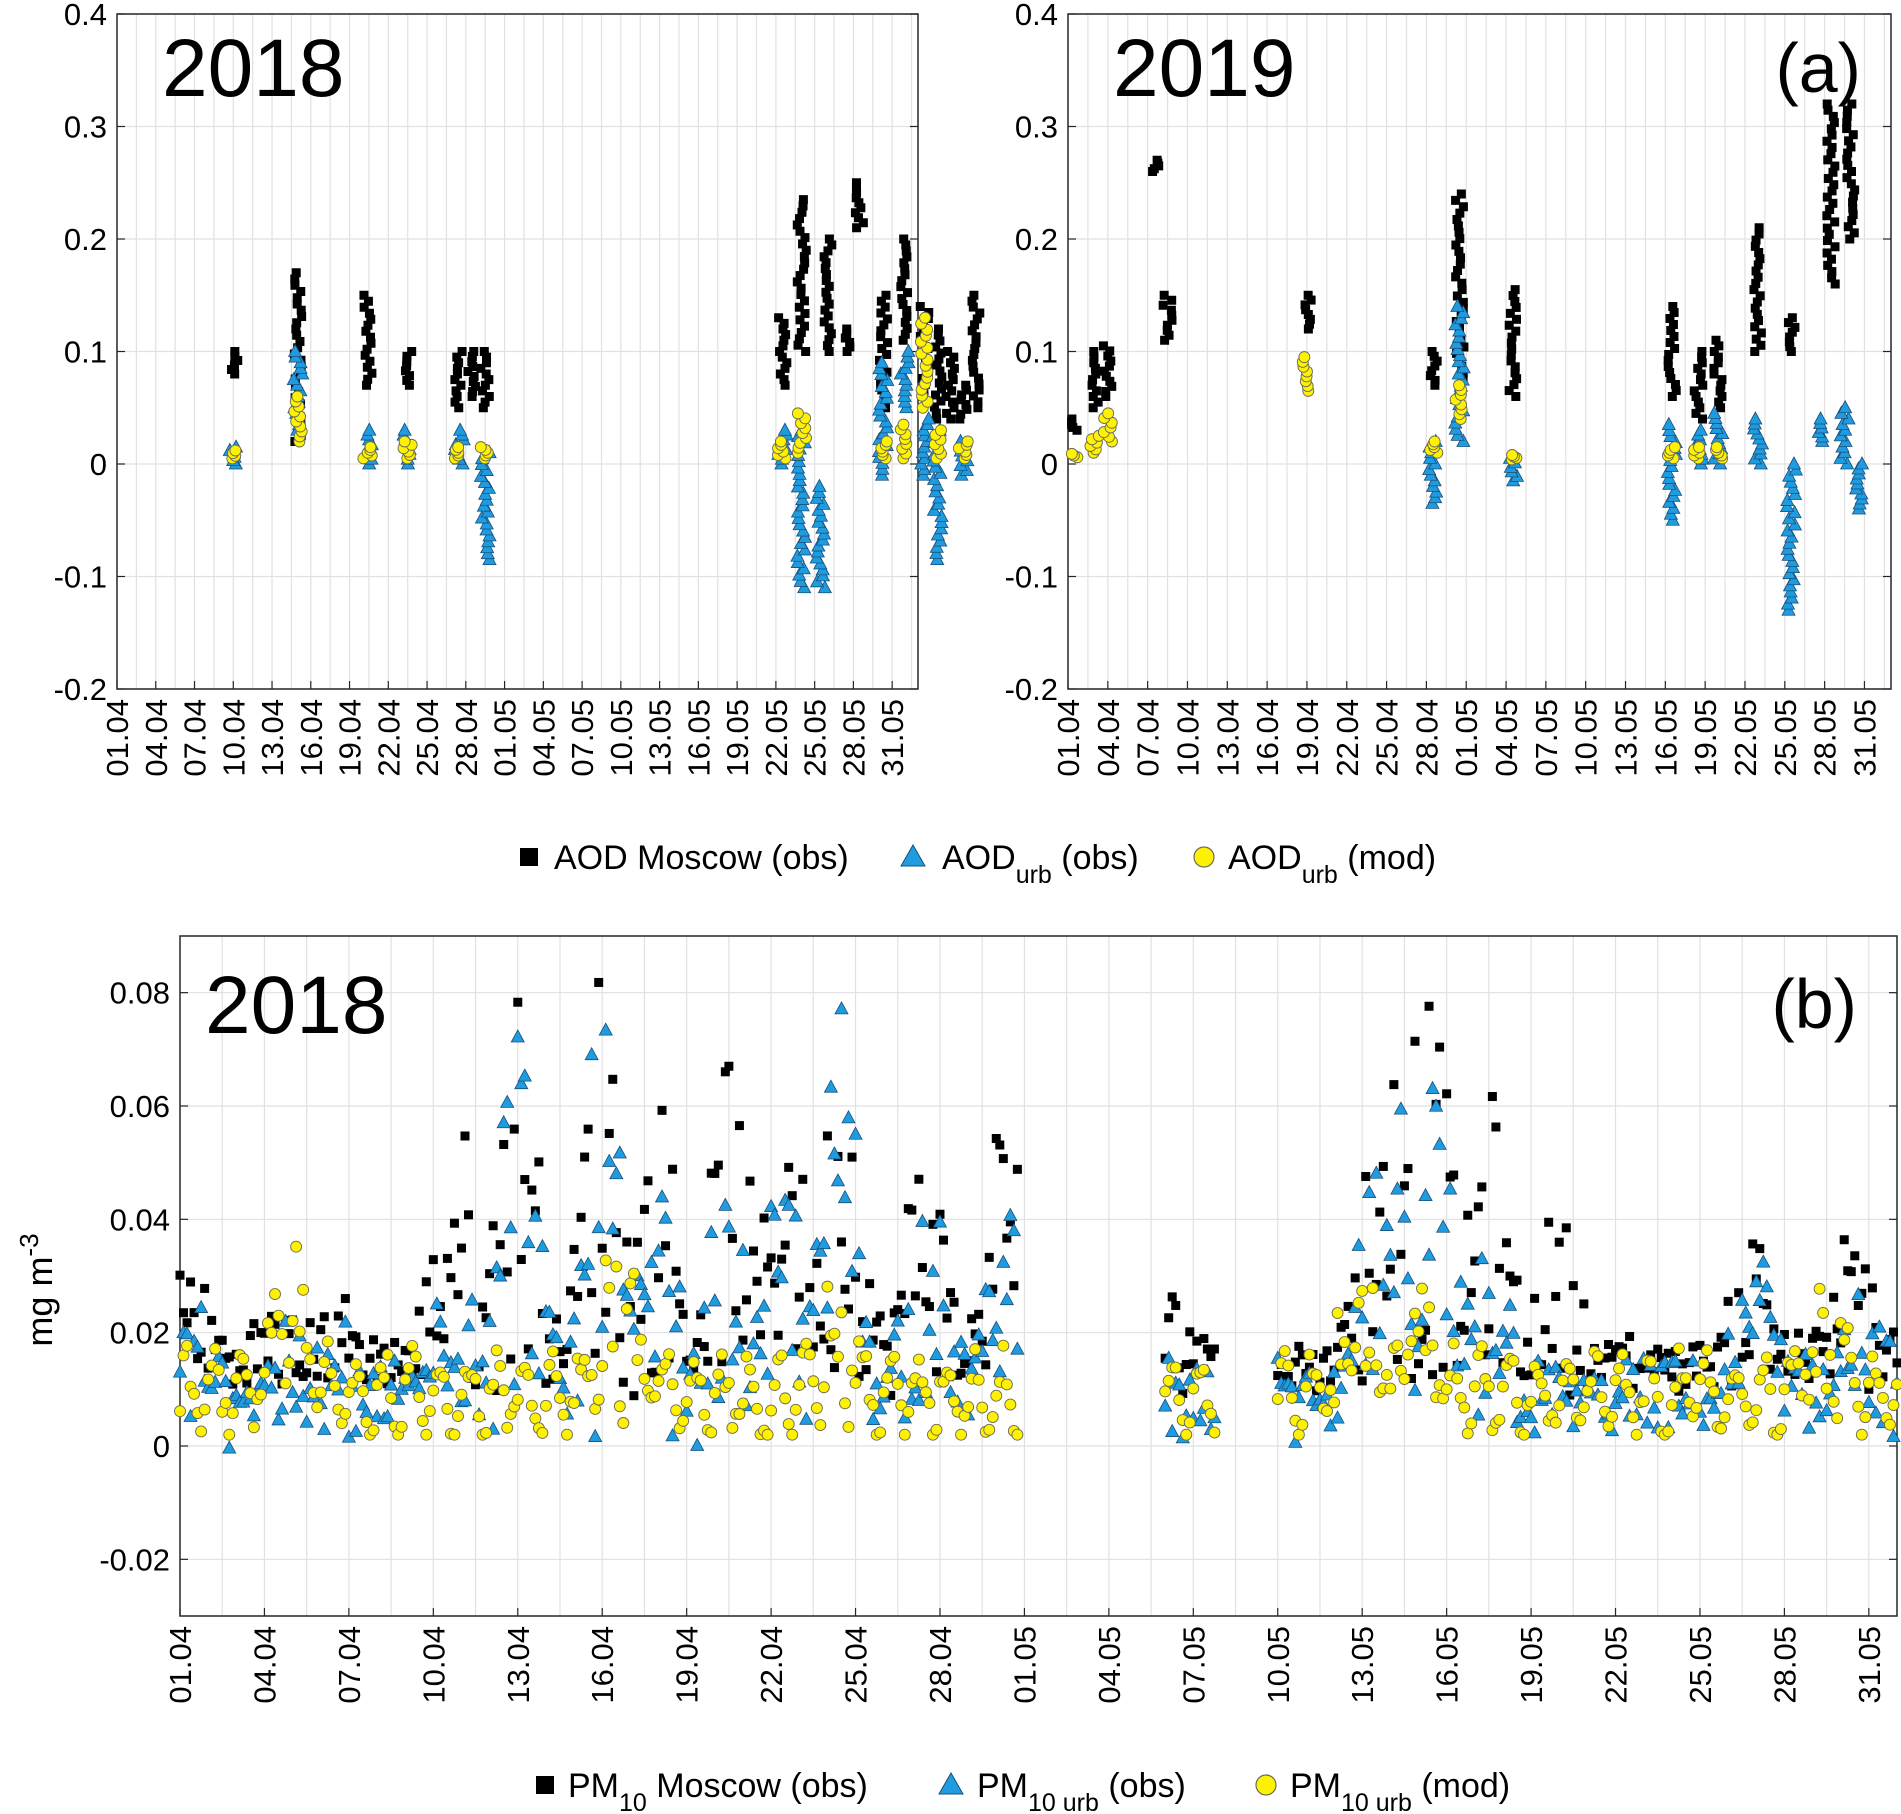 This screenshot has height=1814, width=1901. Describe the element at coordinates (621, 738) in the screenshot. I see `x-tick-label: 10.05` at that location.